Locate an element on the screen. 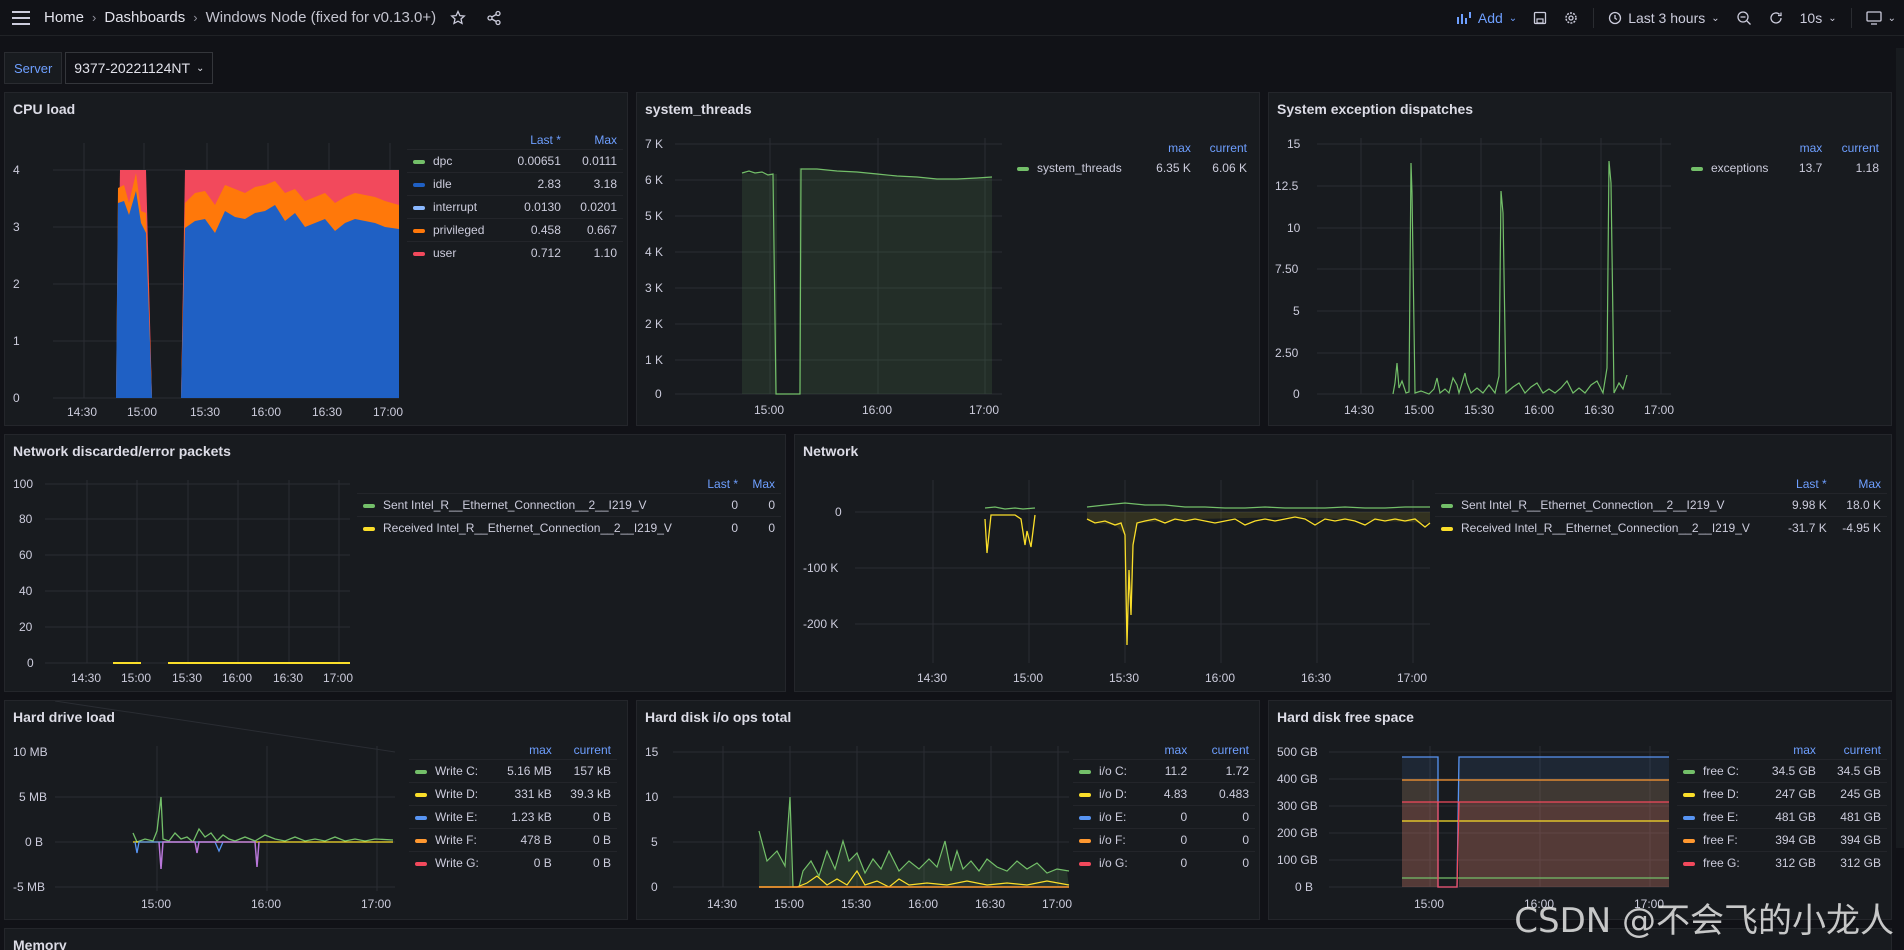 The height and width of the screenshot is (950, 1904). legend-value: 9.98 K is located at coordinates (1805, 505).